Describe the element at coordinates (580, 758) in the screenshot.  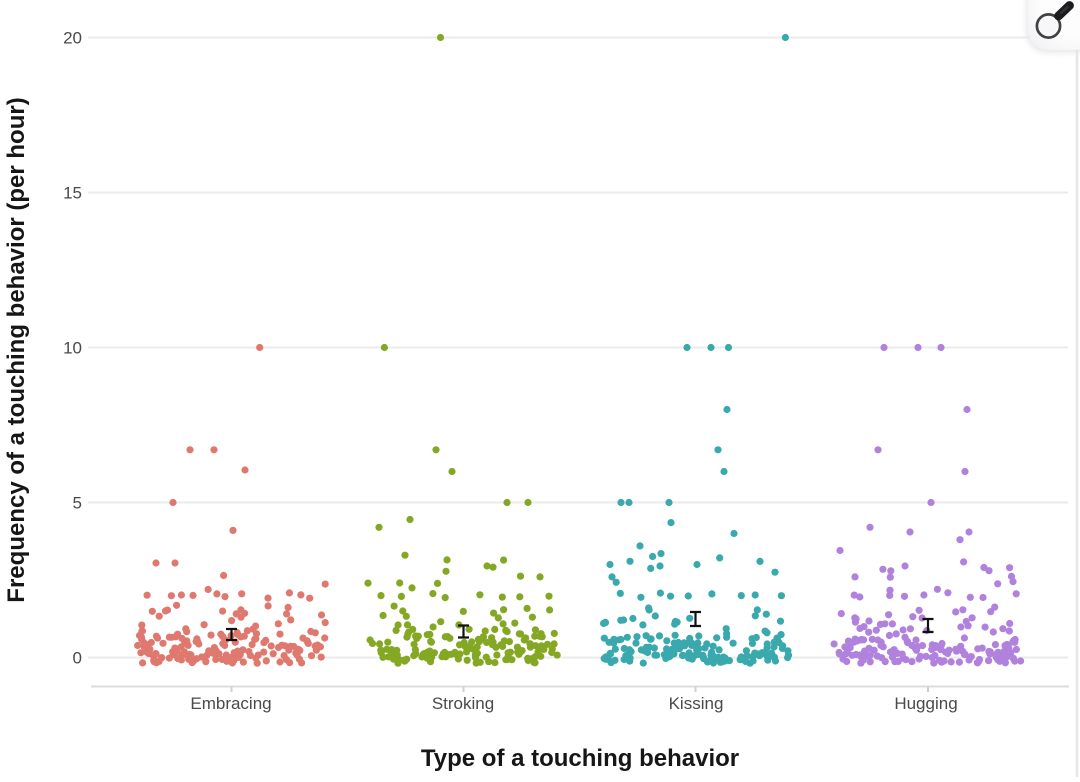
I see `svg-text: Type of a touching behavior` at that location.